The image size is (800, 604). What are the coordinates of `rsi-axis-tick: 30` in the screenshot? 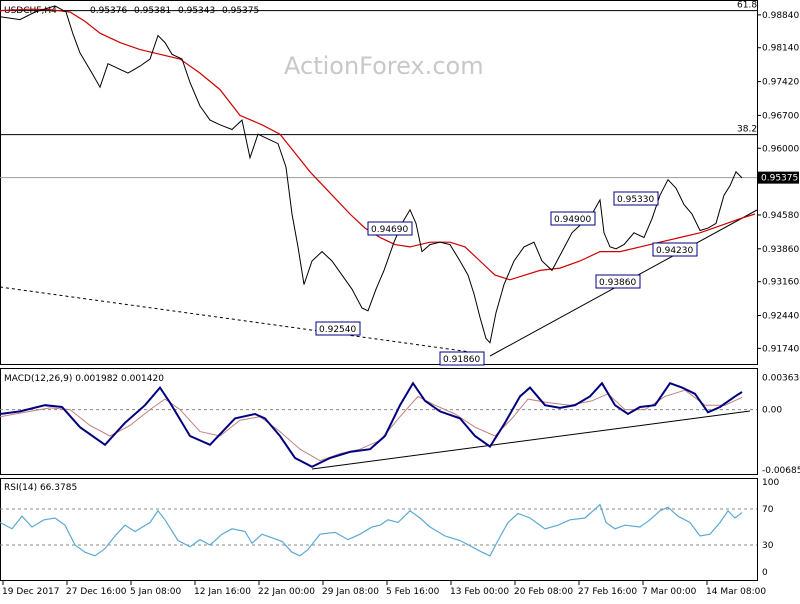 It's located at (768, 546).